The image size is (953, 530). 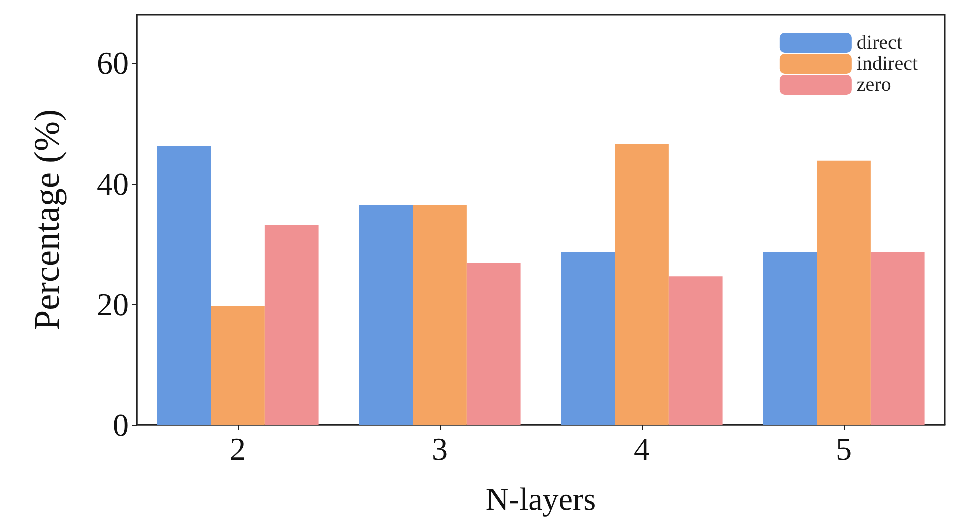 I want to click on legend-label: zero, so click(x=874, y=85).